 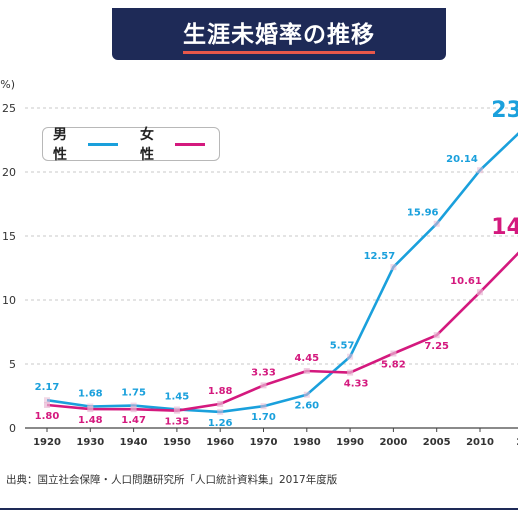 What do you see at coordinates (133, 420) in the screenshot?
I see `data-label: 1.47` at bounding box center [133, 420].